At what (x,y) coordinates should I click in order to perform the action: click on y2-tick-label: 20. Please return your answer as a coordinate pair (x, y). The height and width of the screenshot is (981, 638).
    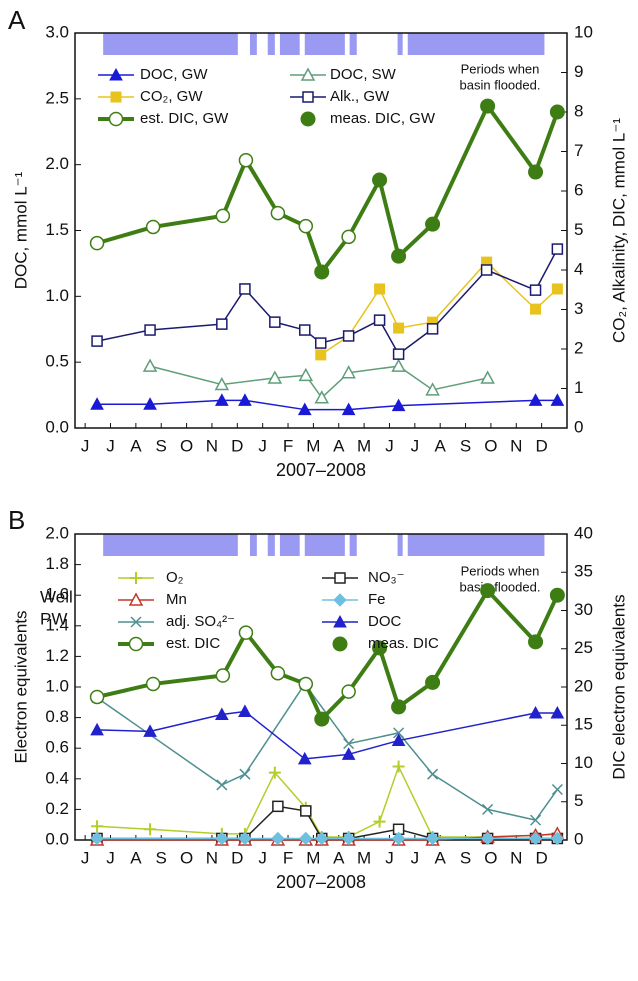
    Looking at the image, I should click on (583, 685).